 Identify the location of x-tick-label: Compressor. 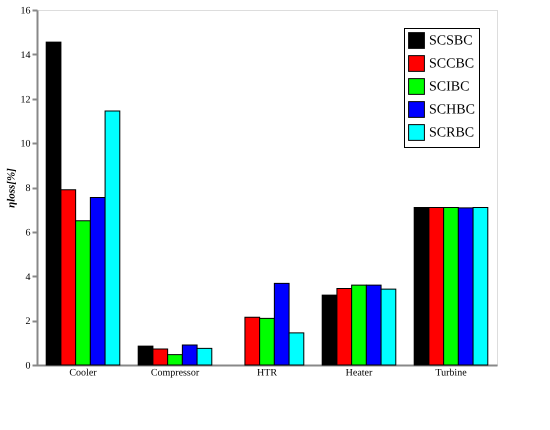
(175, 373).